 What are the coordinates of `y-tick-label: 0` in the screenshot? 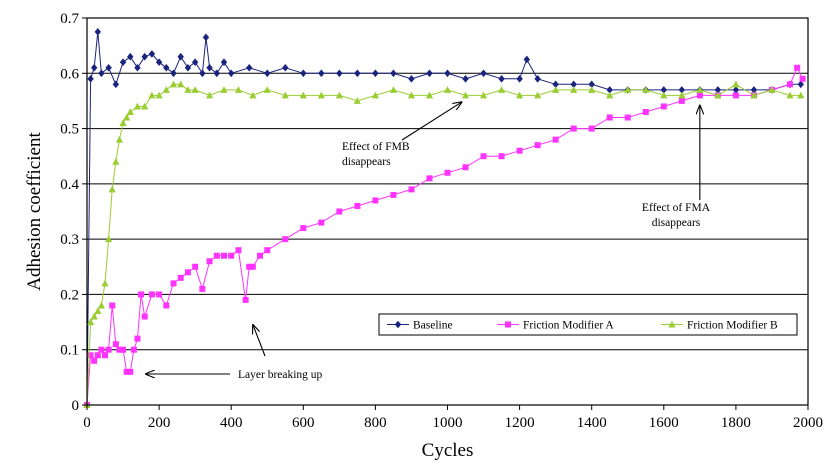 It's located at (76, 406).